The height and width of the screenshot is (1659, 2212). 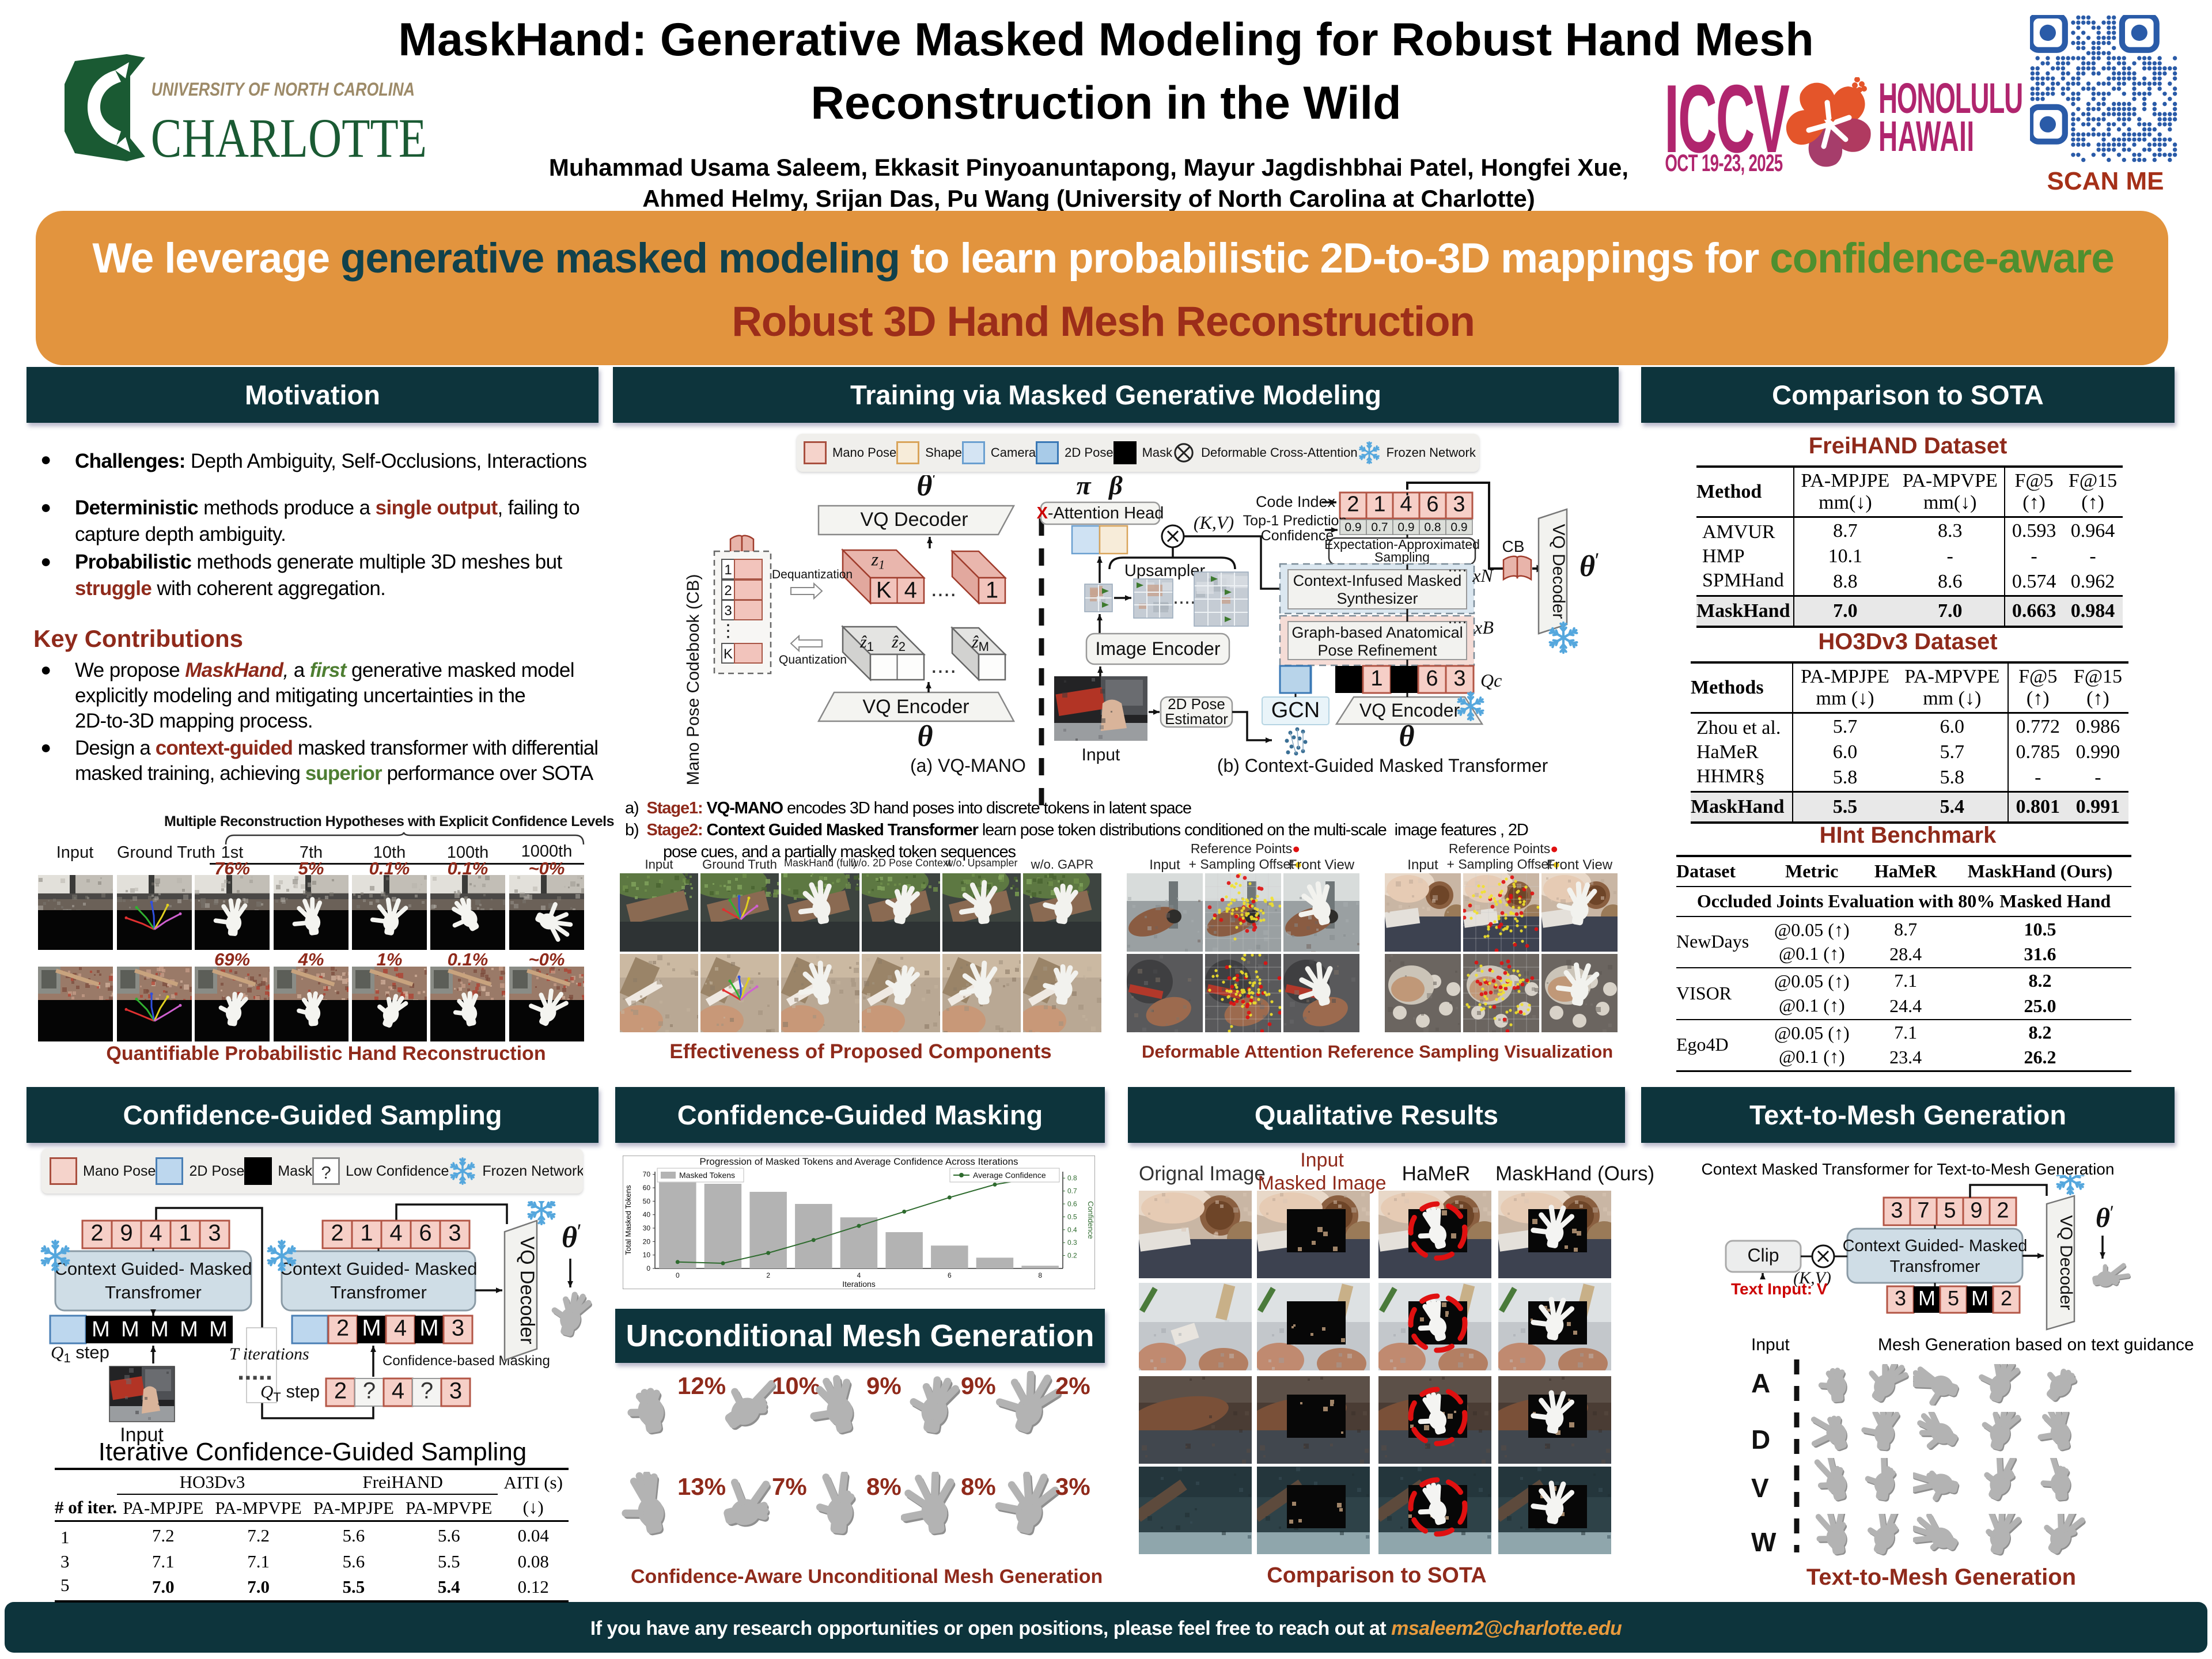 What do you see at coordinates (1214, 522) in the screenshot?
I see `svg-text: (K,V)` at bounding box center [1214, 522].